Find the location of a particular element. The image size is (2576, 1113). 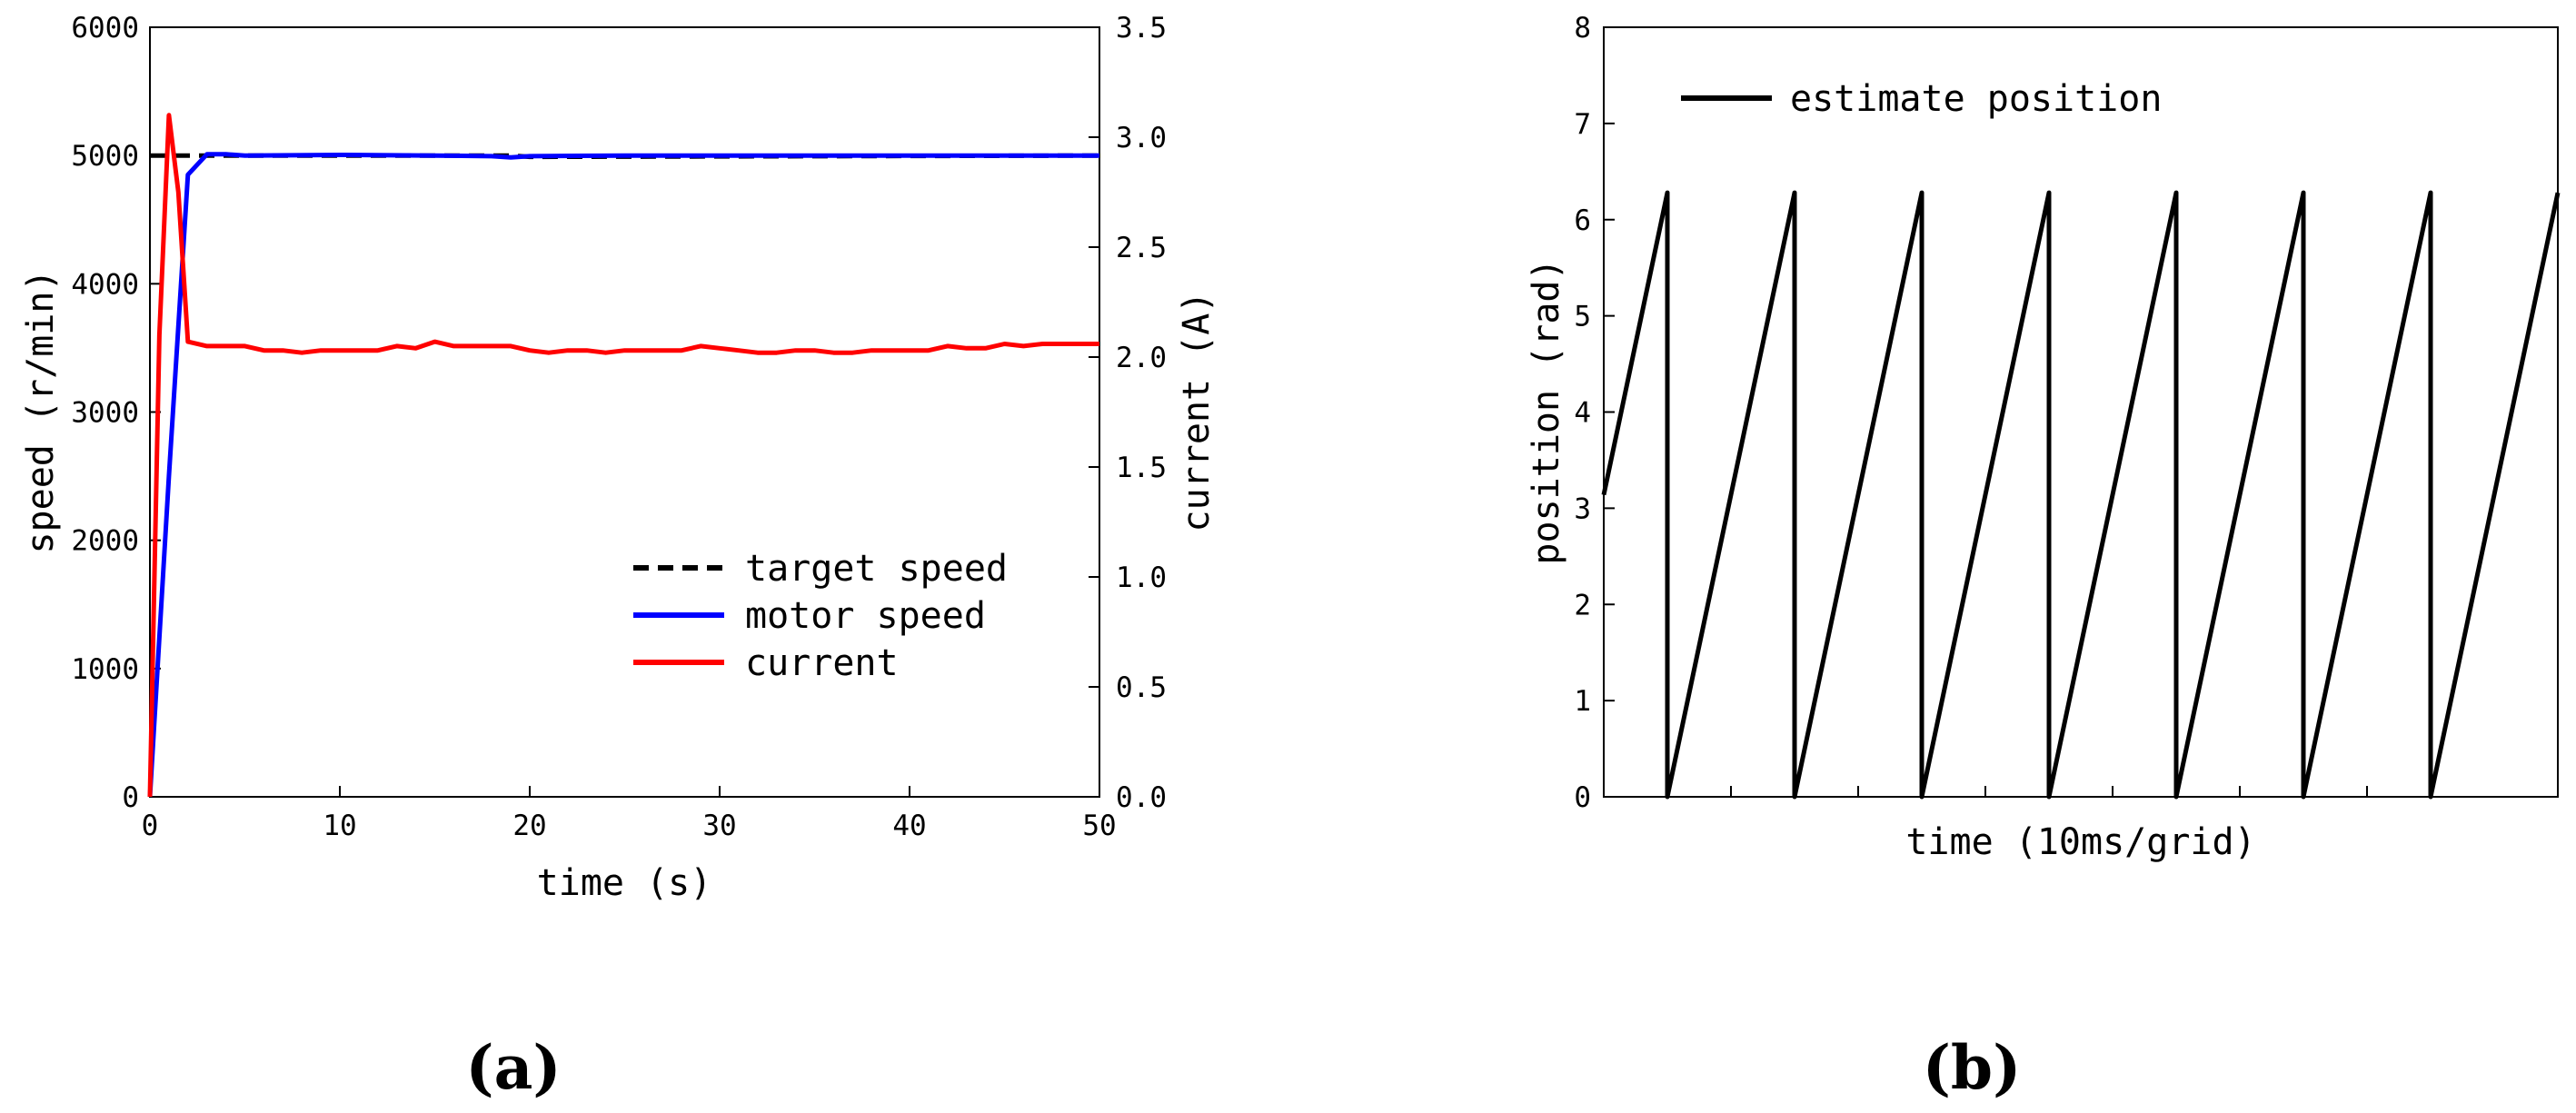

y-tick-label: 6 is located at coordinates (1583, 220).